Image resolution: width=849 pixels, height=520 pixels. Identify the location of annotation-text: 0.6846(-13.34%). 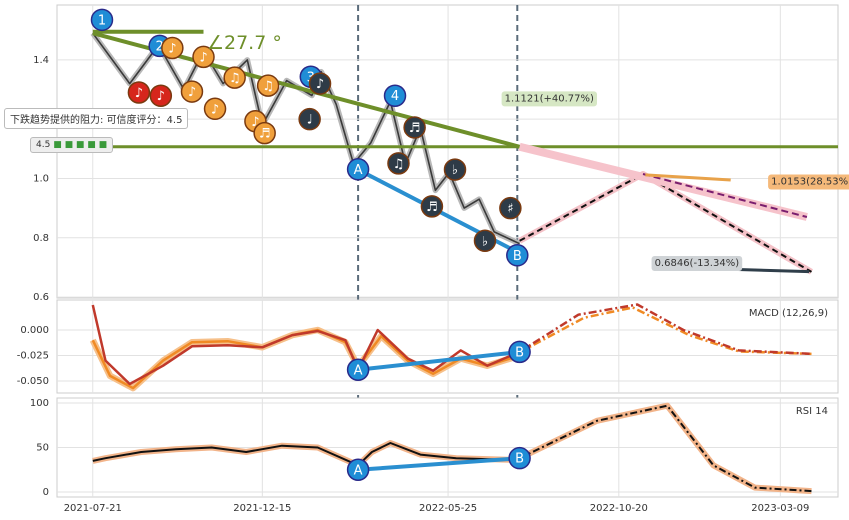
(697, 263).